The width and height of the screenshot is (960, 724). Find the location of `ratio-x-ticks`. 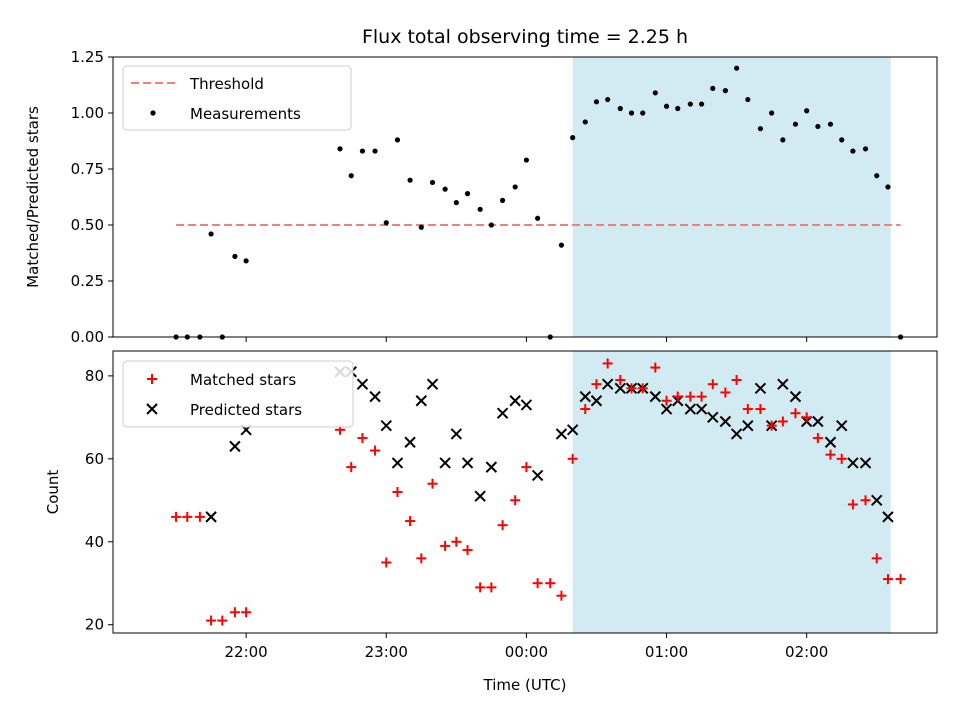

ratio-x-ticks is located at coordinates (526, 339).